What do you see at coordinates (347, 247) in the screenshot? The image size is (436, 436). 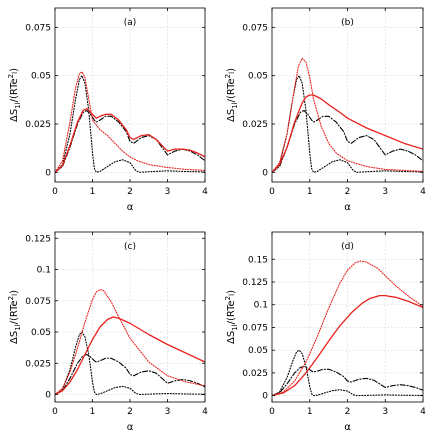 I see `panel-label: (d)` at bounding box center [347, 247].